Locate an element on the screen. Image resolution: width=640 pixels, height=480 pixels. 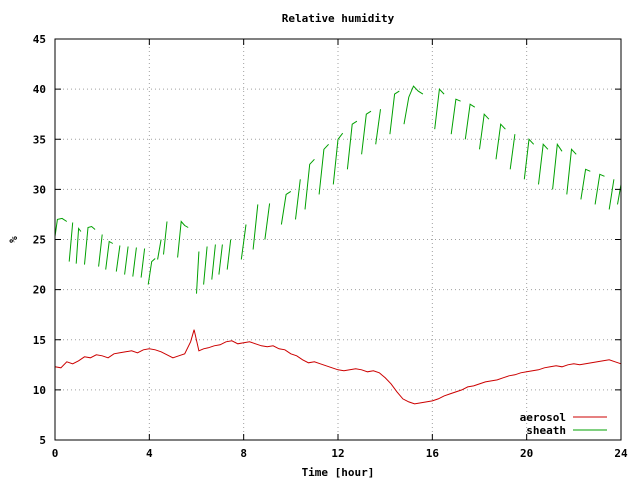
x-axis-label: Time [hour] is located at coordinates (338, 472).